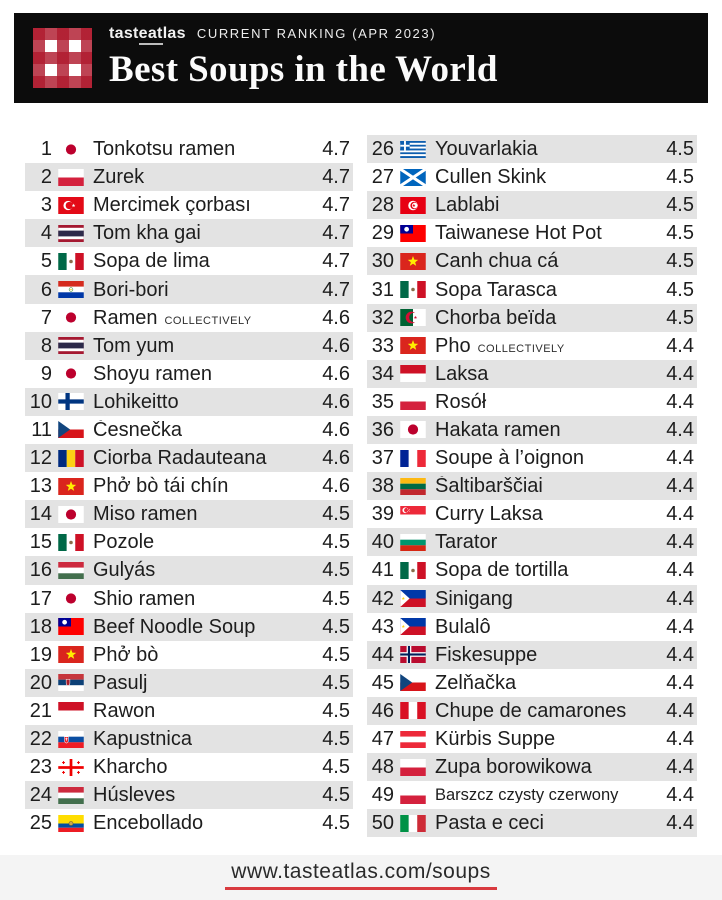 Image resolution: width=722 pixels, height=900 pixels. What do you see at coordinates (382, 177) in the screenshot?
I see `rank-label: 27` at bounding box center [382, 177].